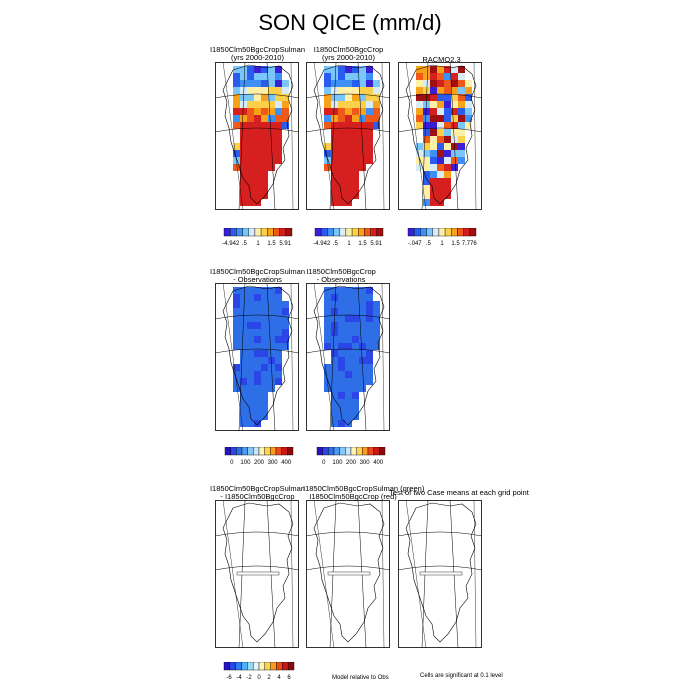 This screenshot has height=700, width=700. What do you see at coordinates (362, 244) in the screenshot?
I see `colorbar-tick-label: 1.5` at bounding box center [362, 244].